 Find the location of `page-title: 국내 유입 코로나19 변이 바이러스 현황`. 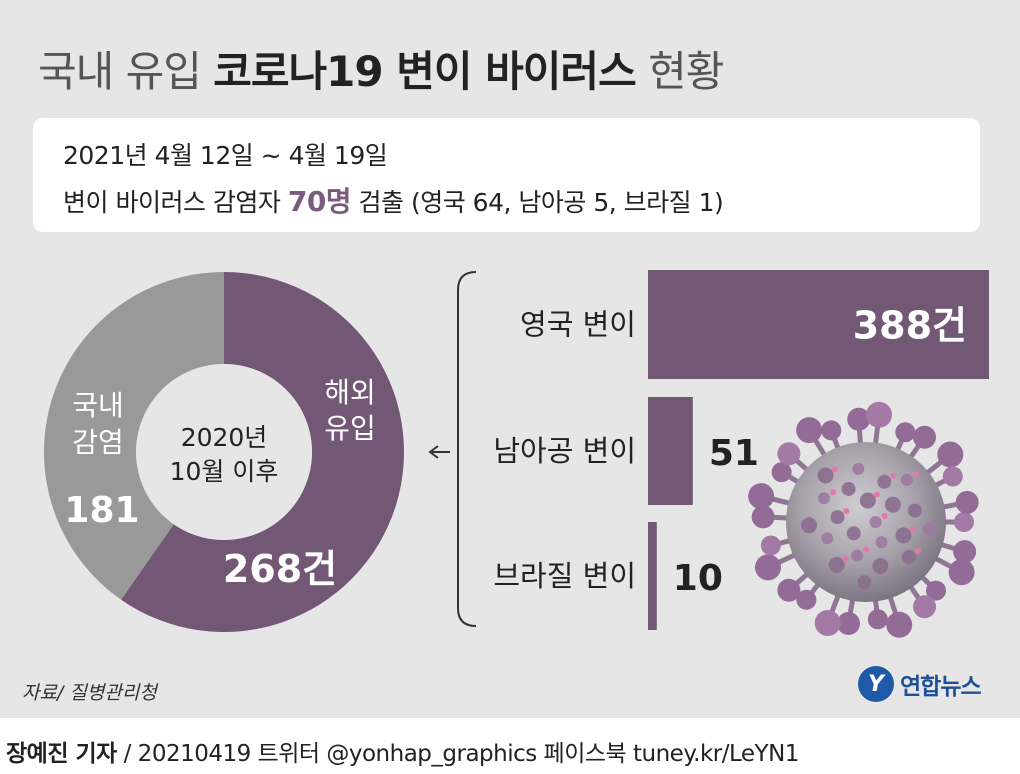

page-title: 국내 유입 코로나19 변이 바이러스 현황 is located at coordinates (381, 72).